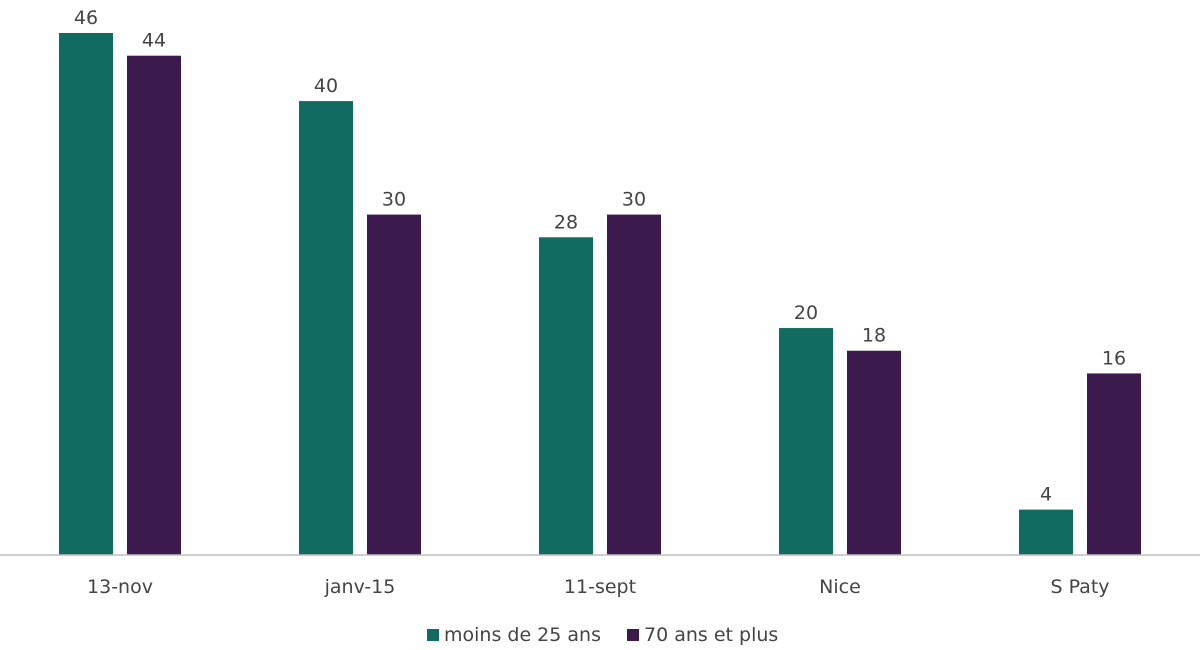  Describe the element at coordinates (1114, 358) in the screenshot. I see `data-label: 16` at that location.